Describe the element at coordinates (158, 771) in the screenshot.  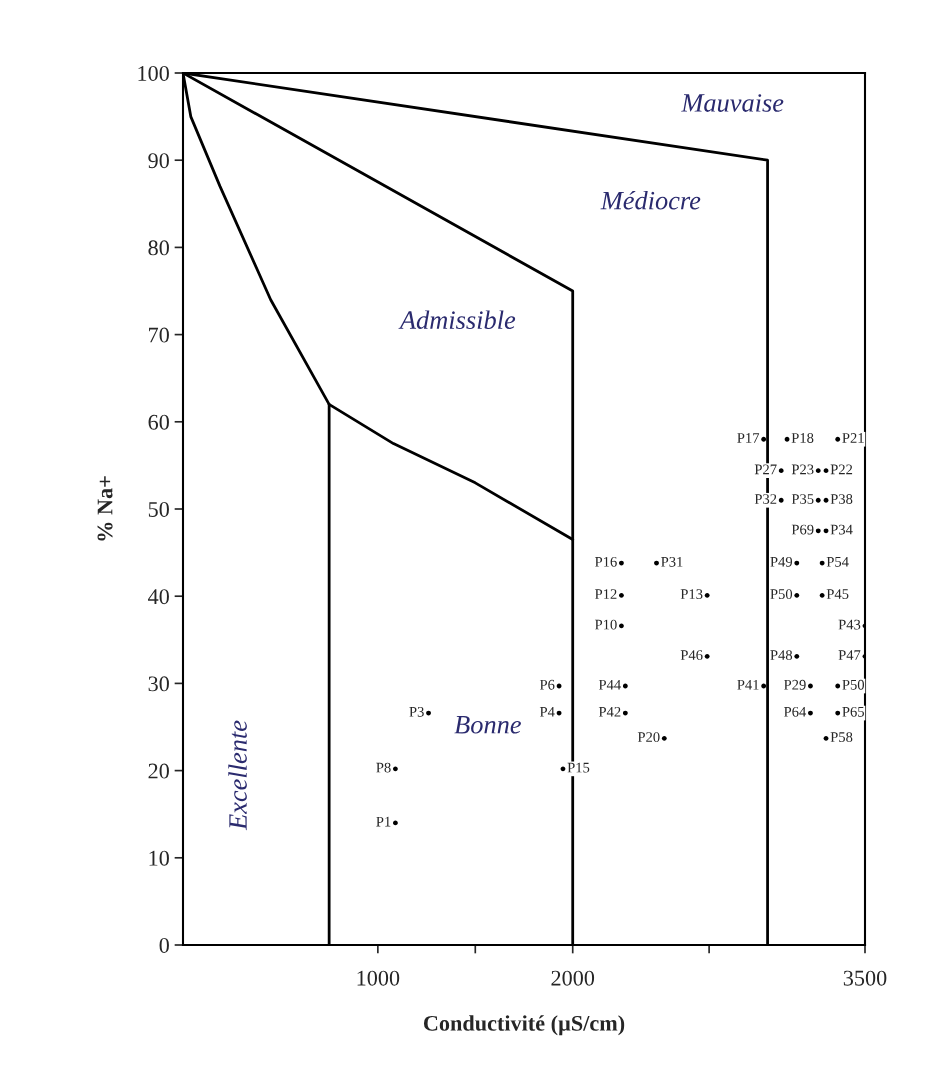
I see `y-tick-label: 20` at that location.